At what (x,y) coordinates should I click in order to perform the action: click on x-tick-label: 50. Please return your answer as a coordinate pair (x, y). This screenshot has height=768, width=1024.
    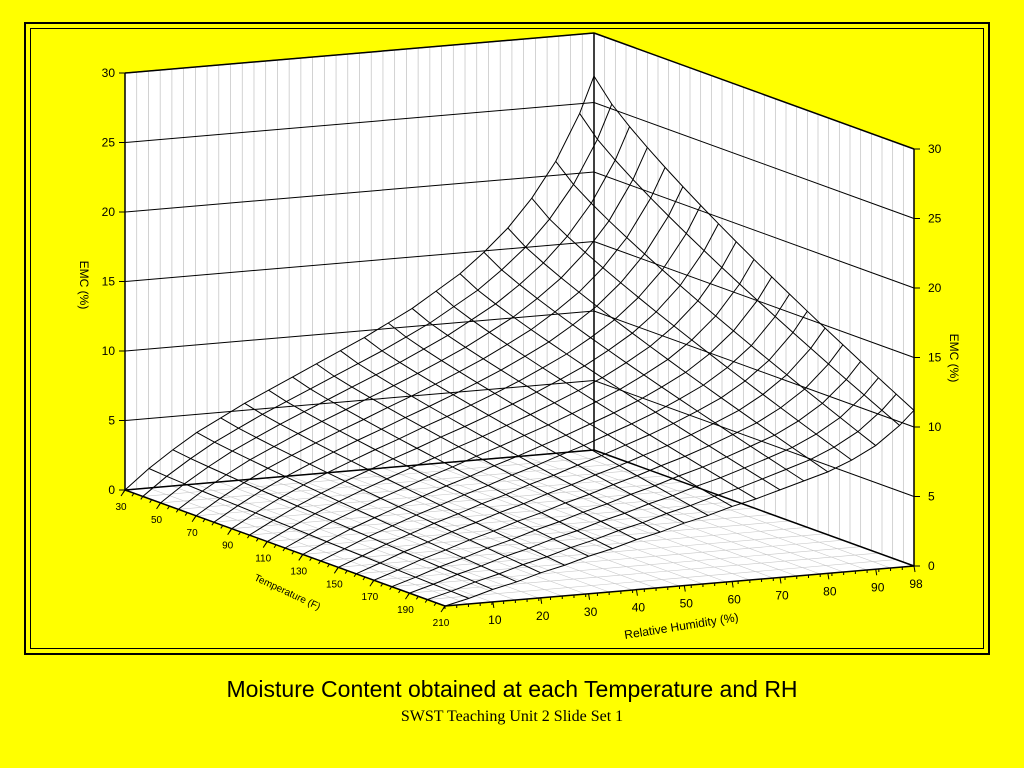
    Looking at the image, I should click on (687, 604).